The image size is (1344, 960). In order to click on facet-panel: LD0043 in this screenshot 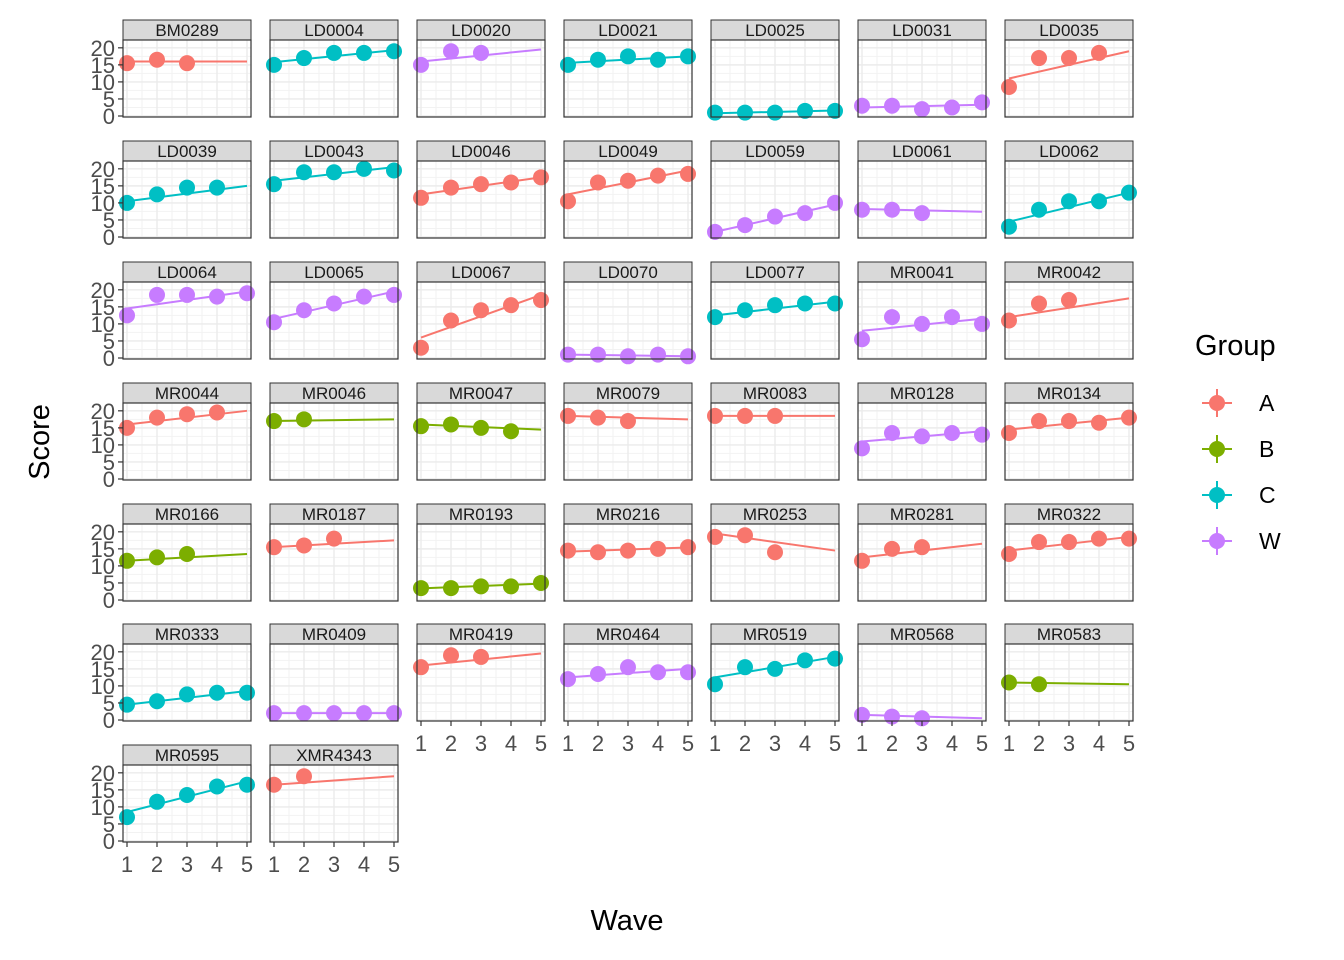, I will do `click(334, 189)`.